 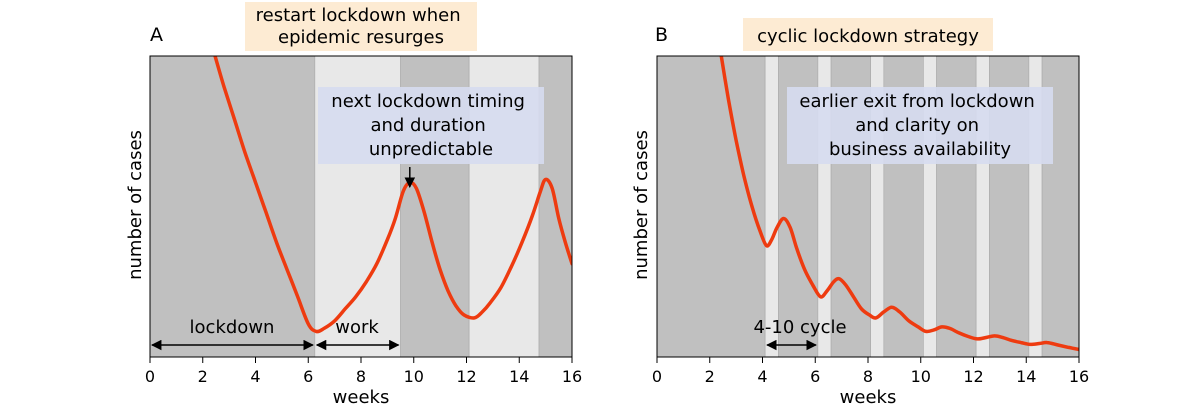 I want to click on cycle-label: 4-10 cycle, so click(x=799, y=327).